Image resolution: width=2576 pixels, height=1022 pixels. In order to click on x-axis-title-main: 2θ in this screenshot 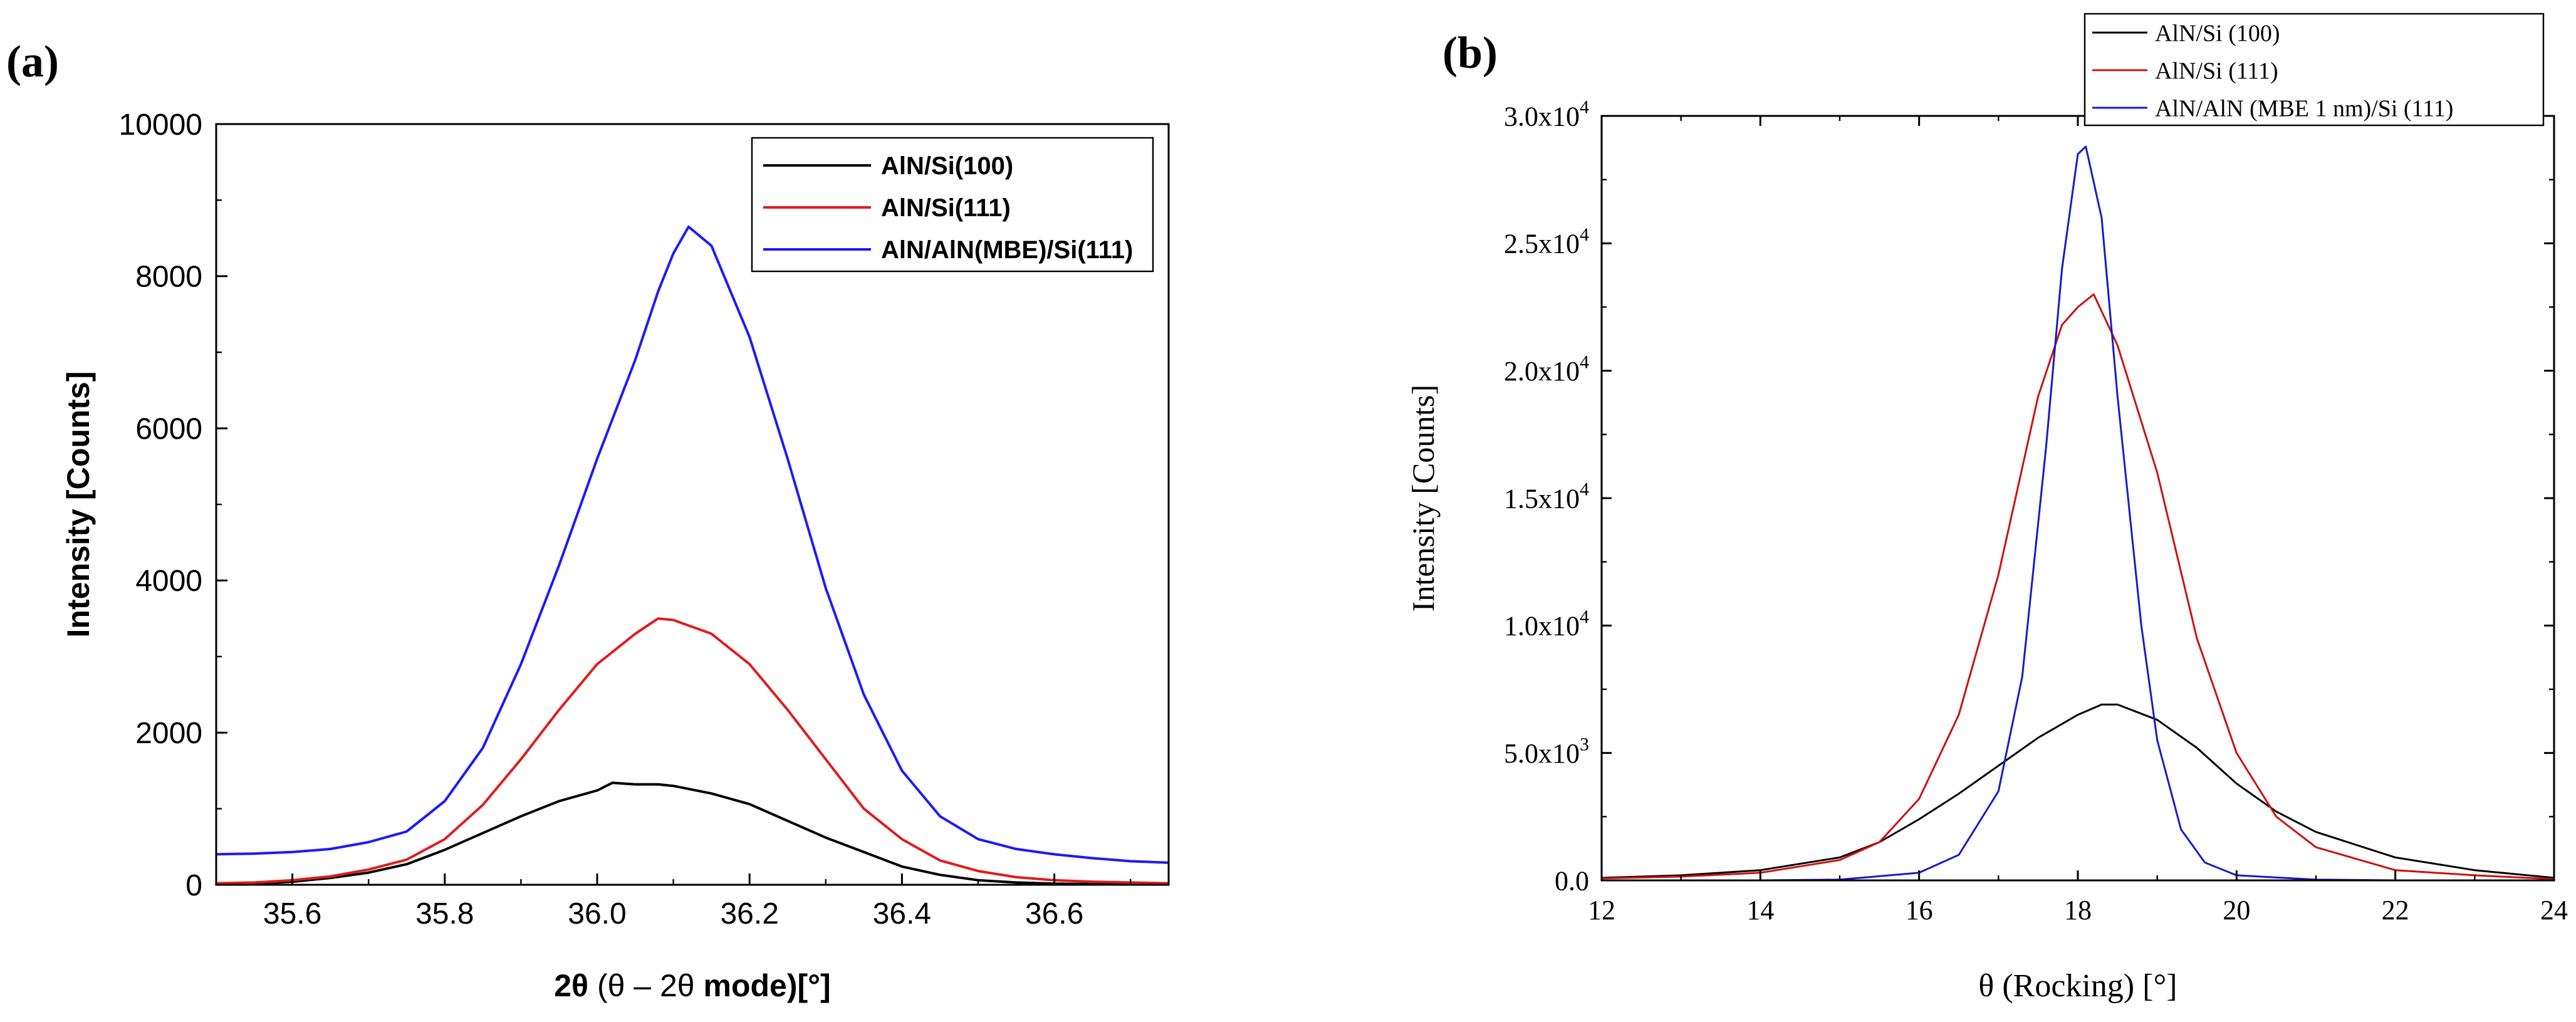, I will do `click(571, 985)`.